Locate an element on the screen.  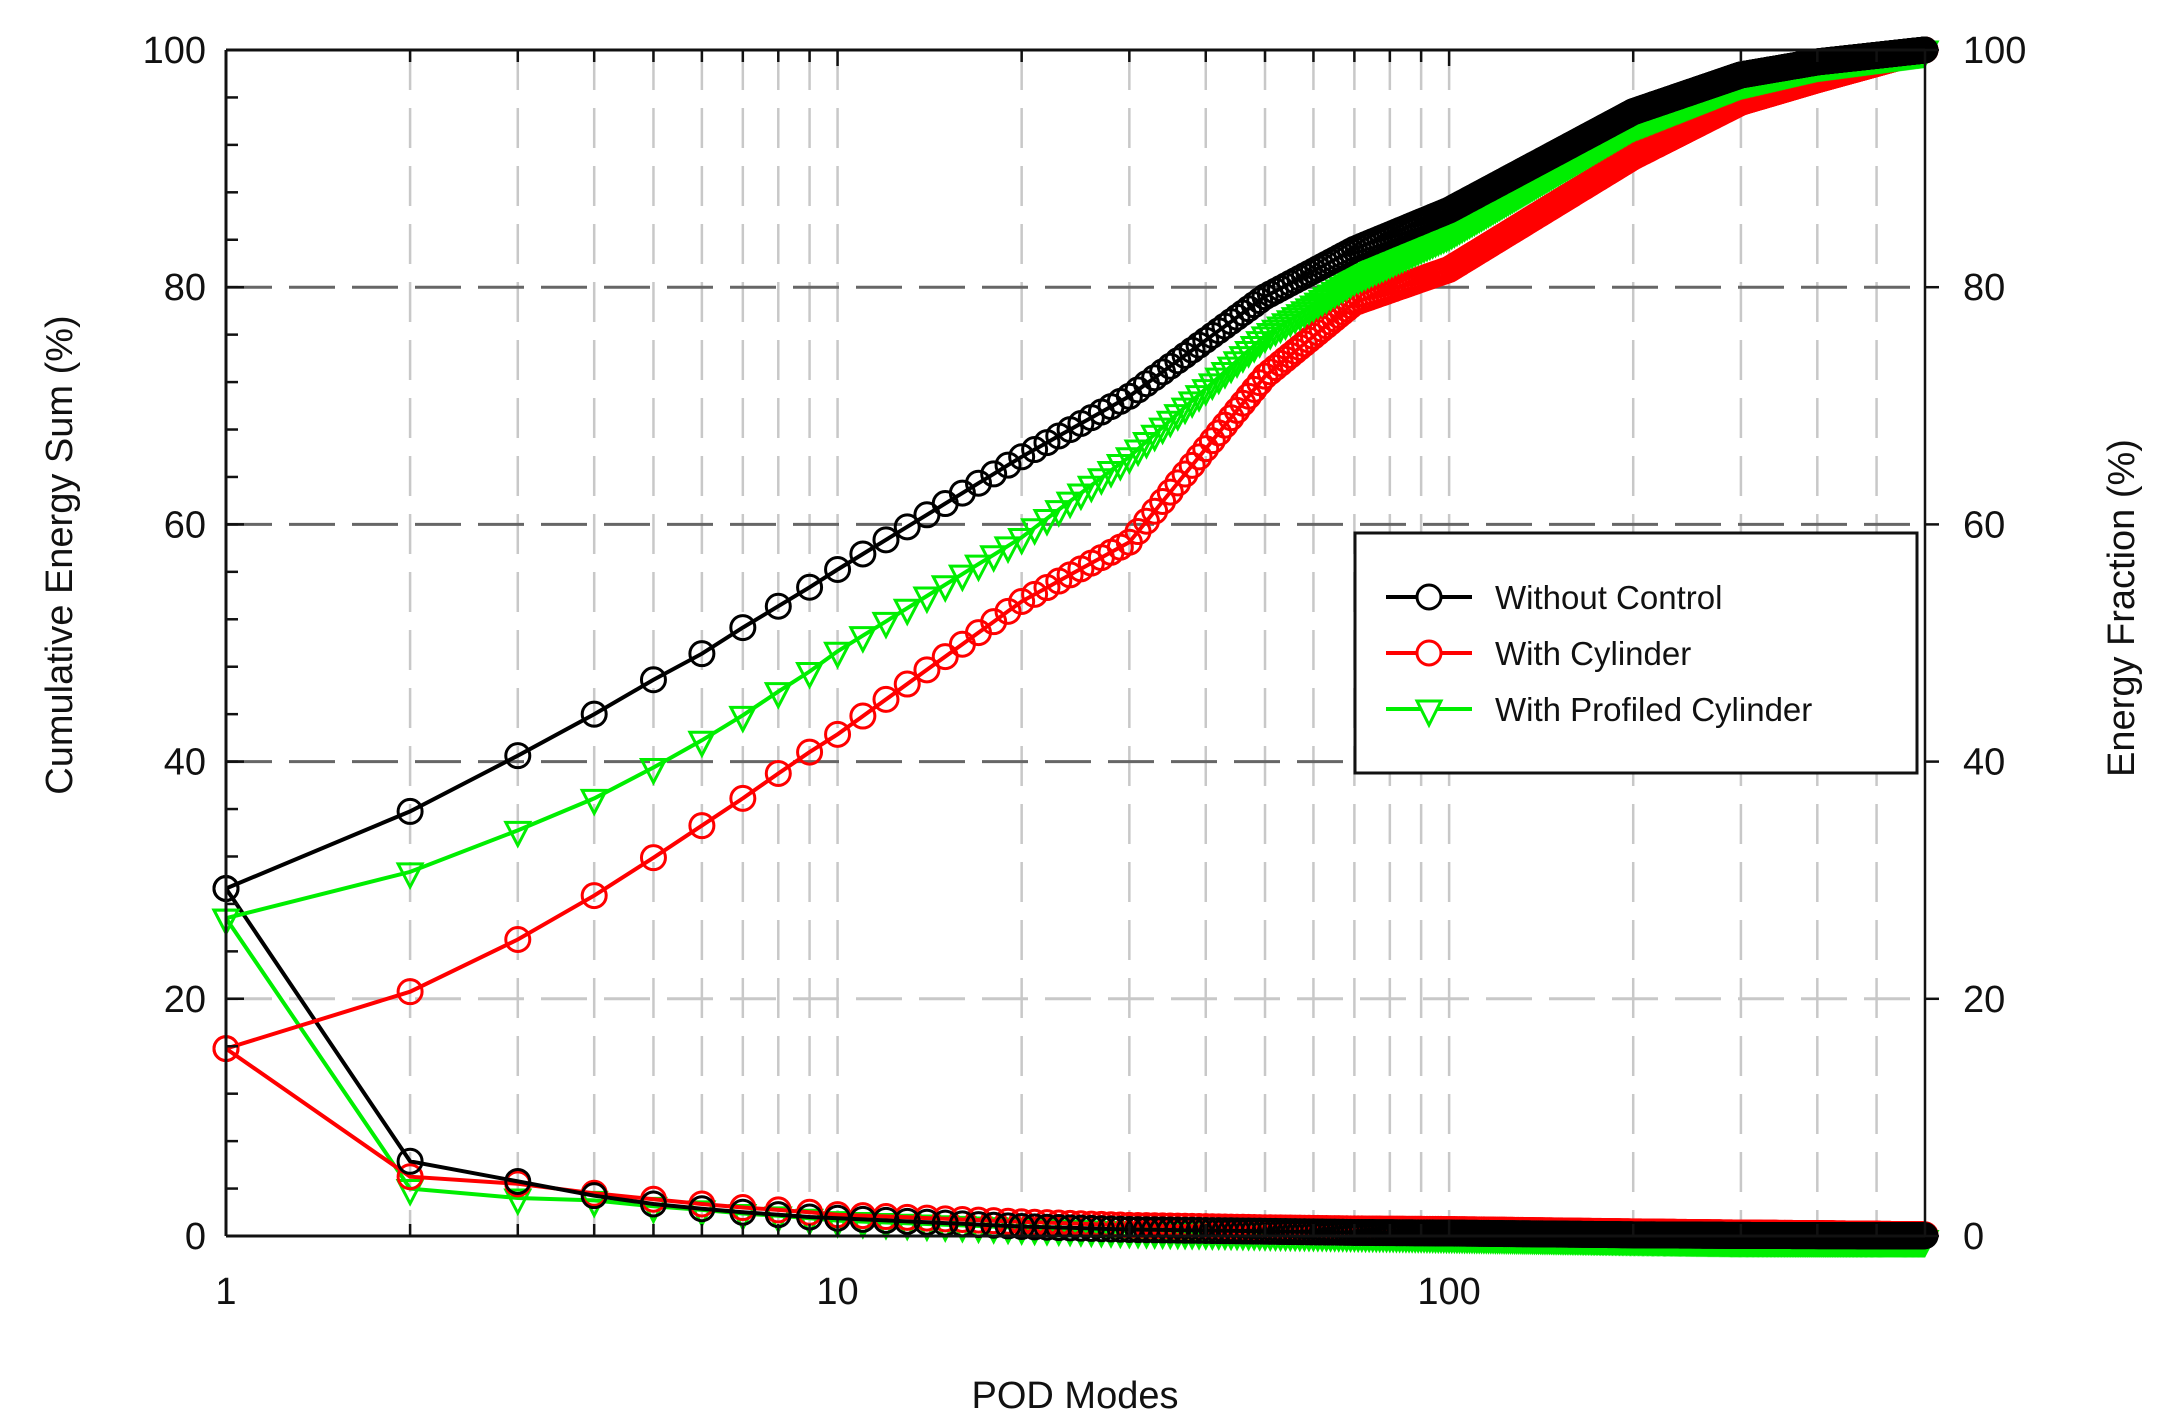
y-tick-label-right: 80 is located at coordinates (1984, 288).